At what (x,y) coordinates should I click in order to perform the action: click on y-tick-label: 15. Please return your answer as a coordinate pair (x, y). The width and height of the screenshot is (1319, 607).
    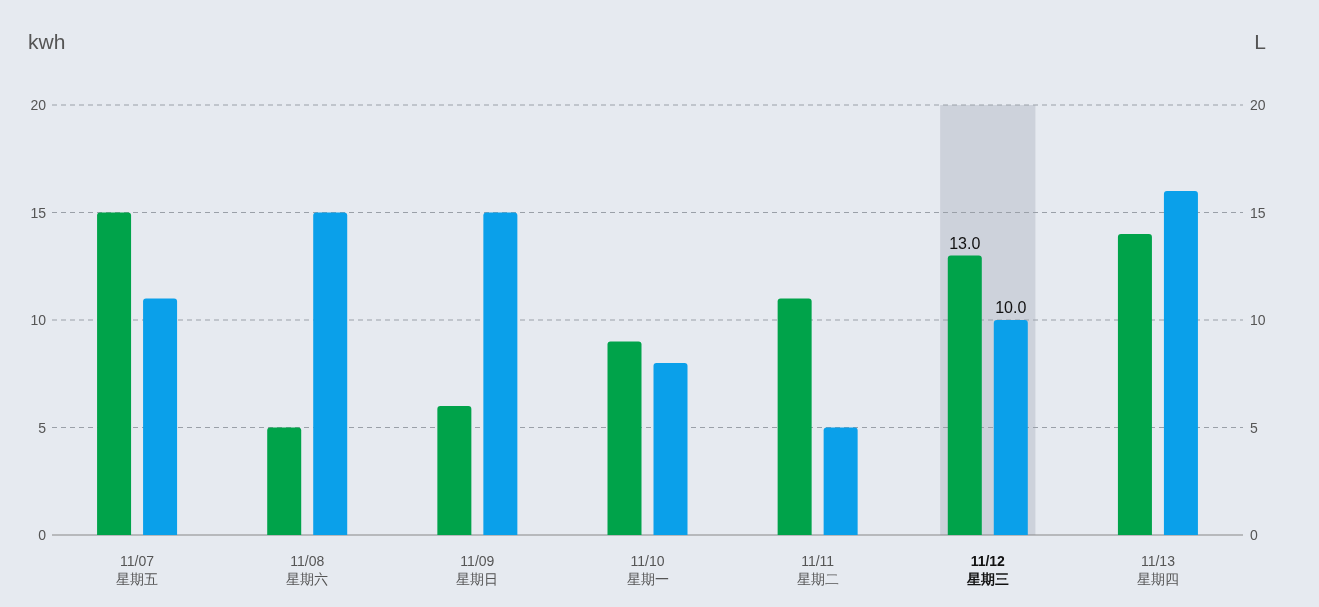
    Looking at the image, I should click on (38, 212).